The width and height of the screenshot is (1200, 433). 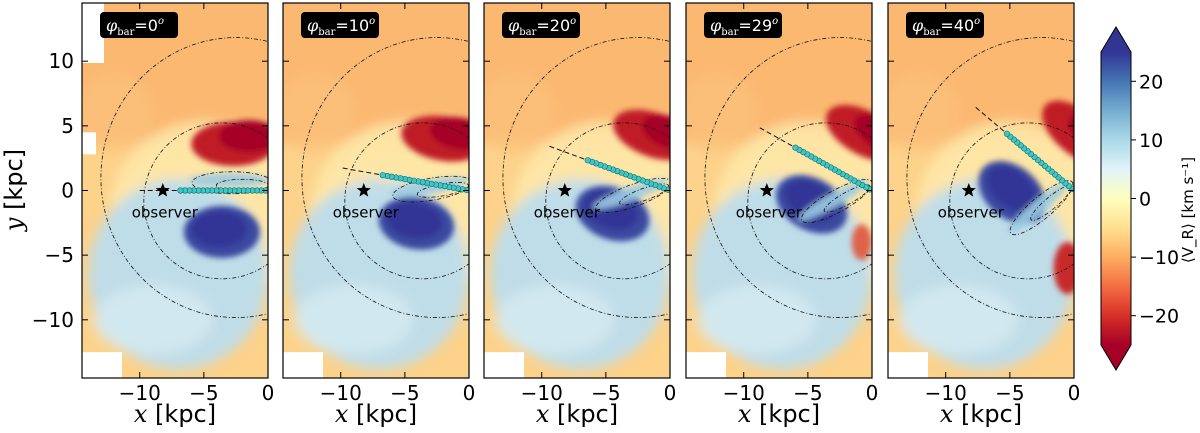 What do you see at coordinates (1058, 132) in the screenshot?
I see `red-lobe` at bounding box center [1058, 132].